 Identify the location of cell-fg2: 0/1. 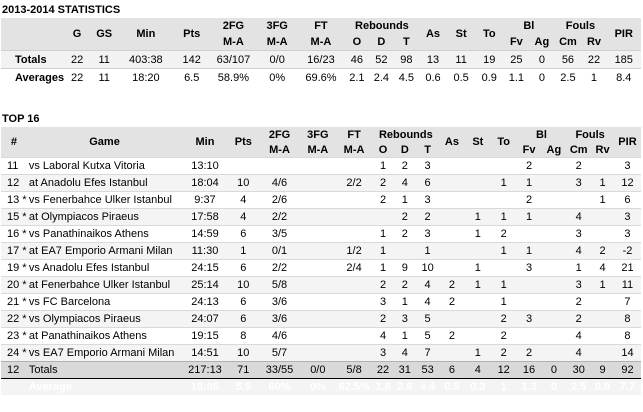
(279, 251).